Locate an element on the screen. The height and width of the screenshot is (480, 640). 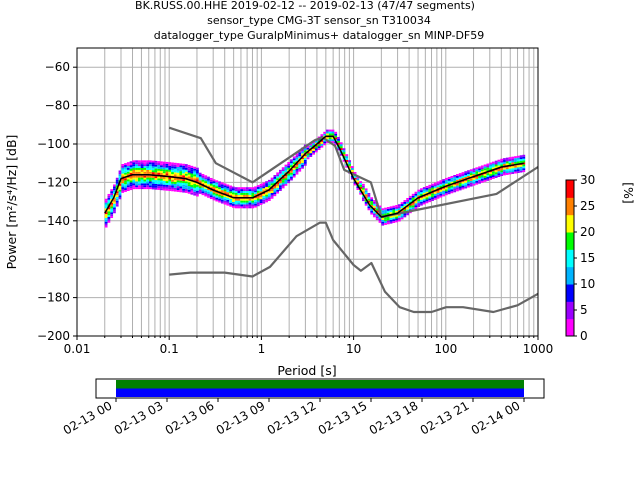
x-tick-label: 0.1 is located at coordinates (169, 349).